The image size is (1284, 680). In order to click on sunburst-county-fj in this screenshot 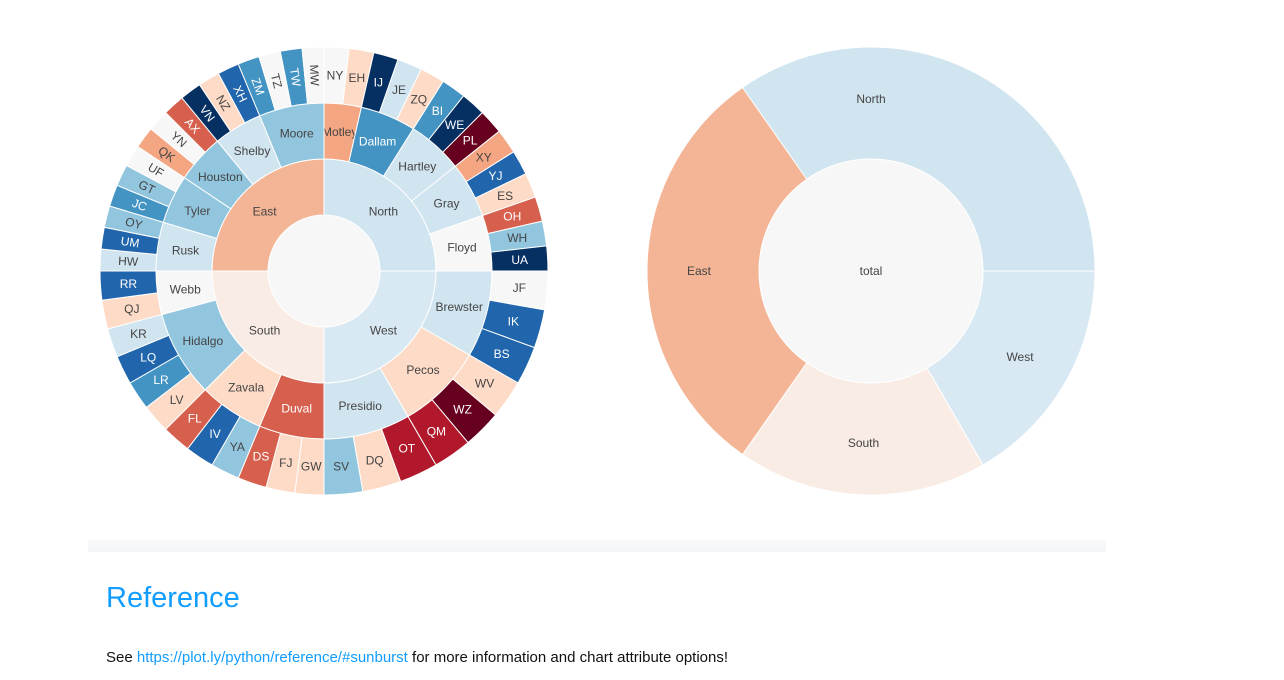, I will do `click(284, 463)`.